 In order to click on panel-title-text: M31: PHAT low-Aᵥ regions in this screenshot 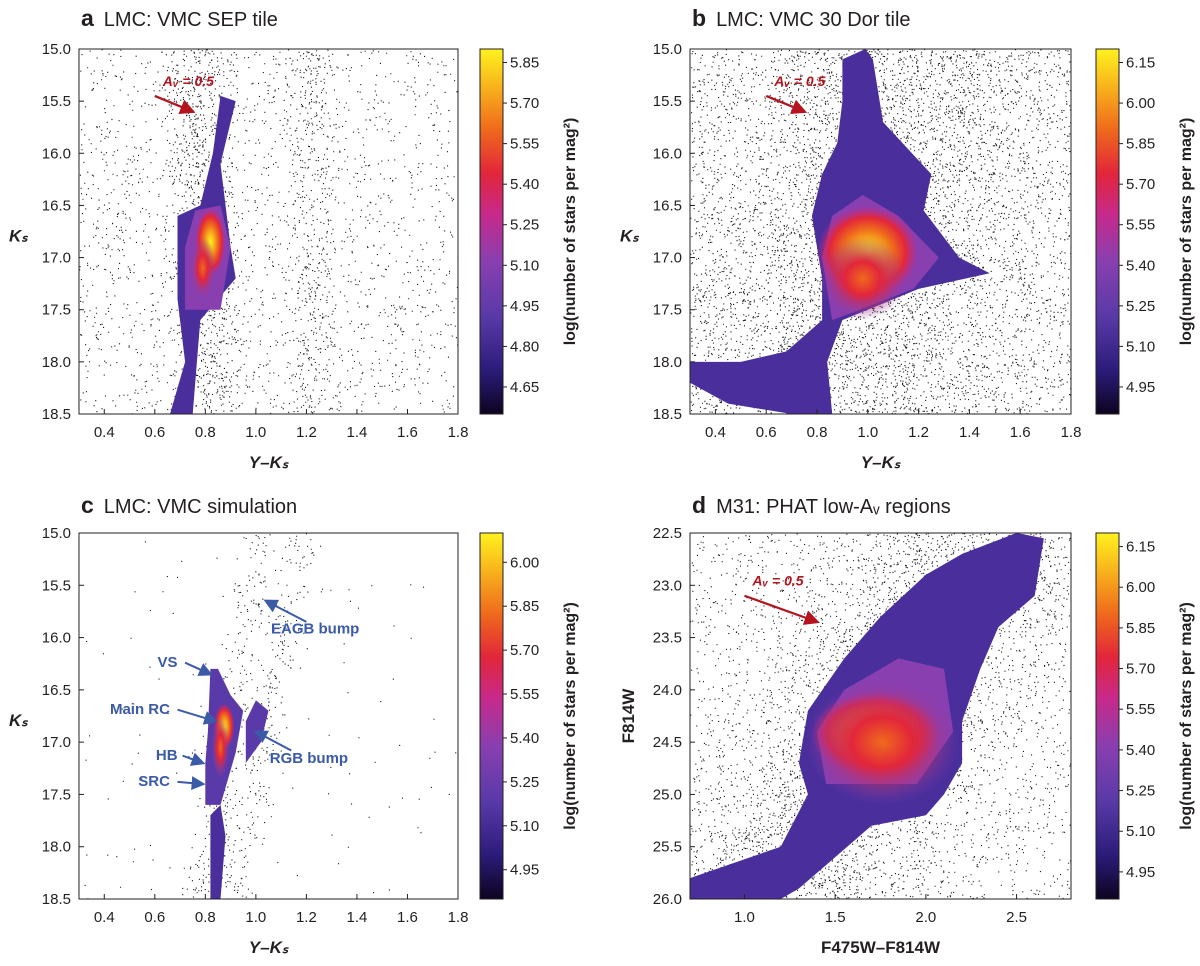, I will do `click(833, 507)`.